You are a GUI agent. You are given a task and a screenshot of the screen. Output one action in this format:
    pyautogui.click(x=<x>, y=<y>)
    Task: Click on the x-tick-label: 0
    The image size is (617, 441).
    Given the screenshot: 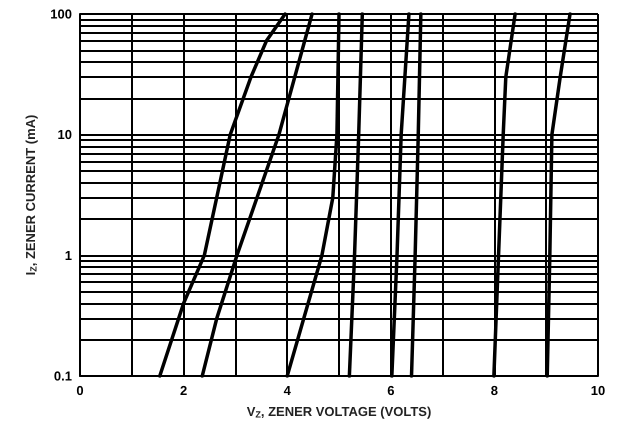 What is the action you would take?
    pyautogui.click(x=80, y=390)
    